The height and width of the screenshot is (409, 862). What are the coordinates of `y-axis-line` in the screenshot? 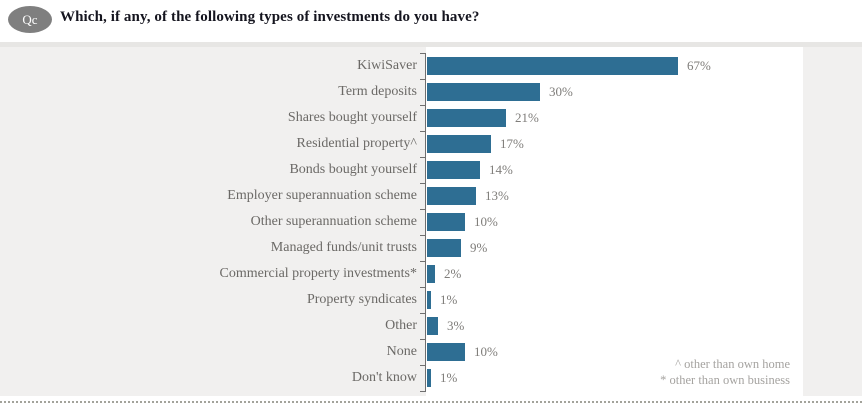 It's located at (425, 222).